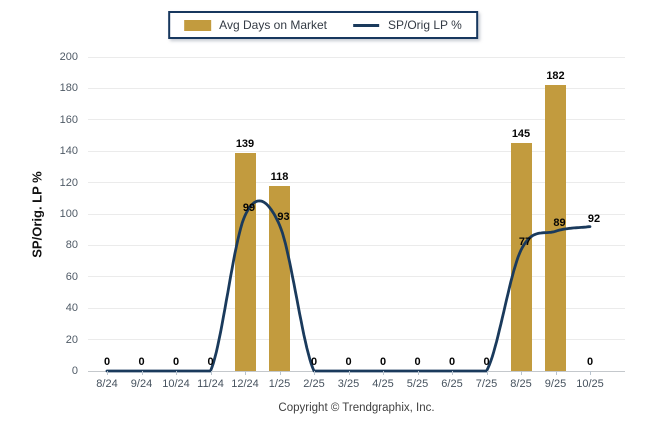 This screenshot has height=434, width=646. Describe the element at coordinates (68, 151) in the screenshot. I see `y-tick-label-140: 140` at that location.